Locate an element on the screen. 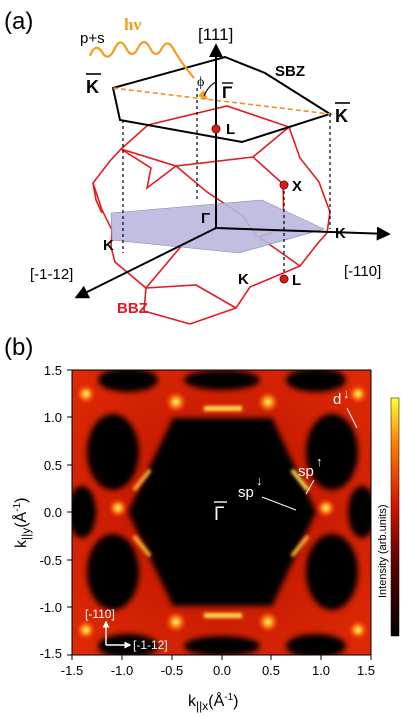  axis-m110 is located at coordinates (303, 233).